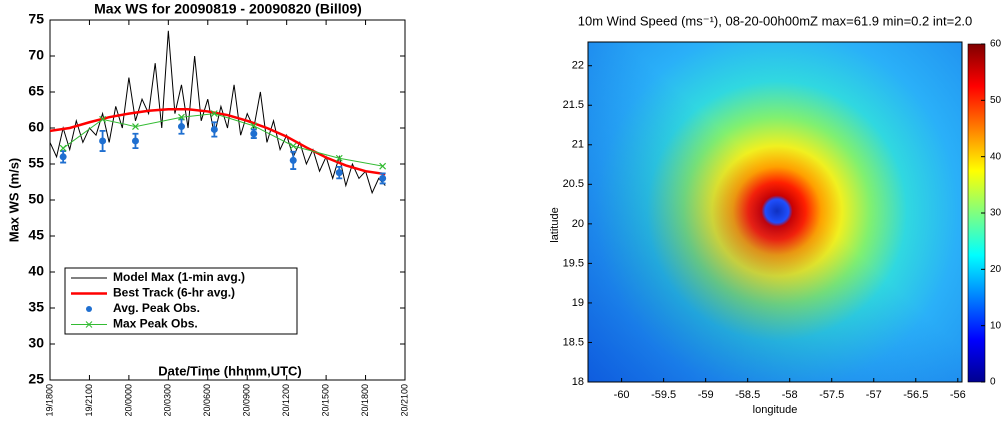 The width and height of the screenshot is (1004, 425). What do you see at coordinates (36, 271) in the screenshot?
I see `y-tick-label: 40` at bounding box center [36, 271].